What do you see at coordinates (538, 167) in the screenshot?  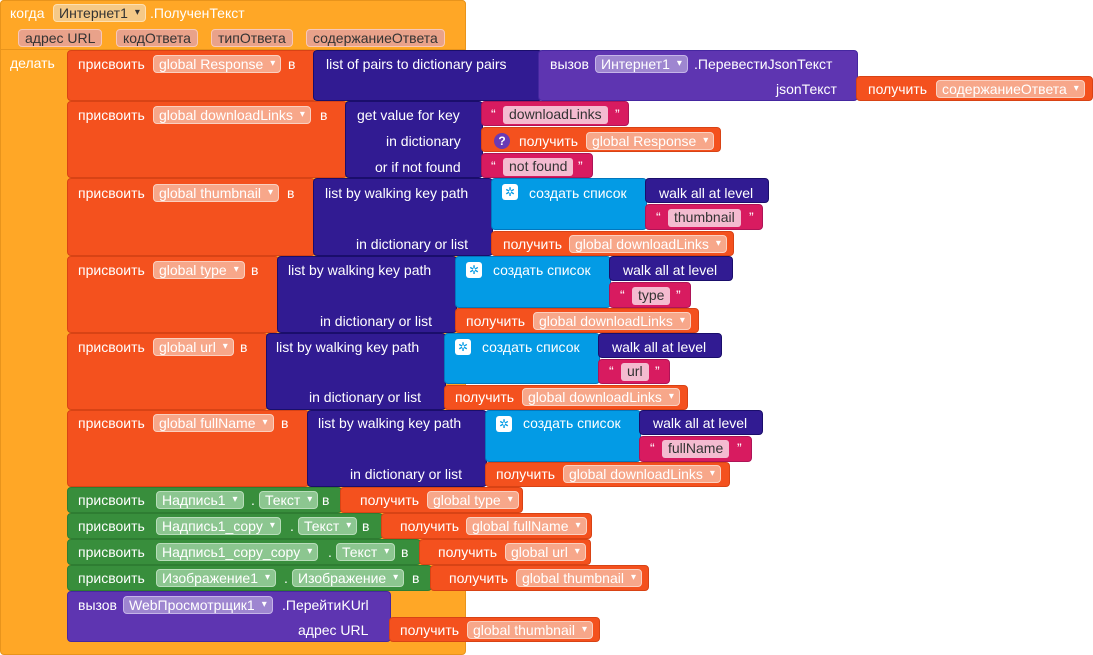 I see `text-not-found: not found` at bounding box center [538, 167].